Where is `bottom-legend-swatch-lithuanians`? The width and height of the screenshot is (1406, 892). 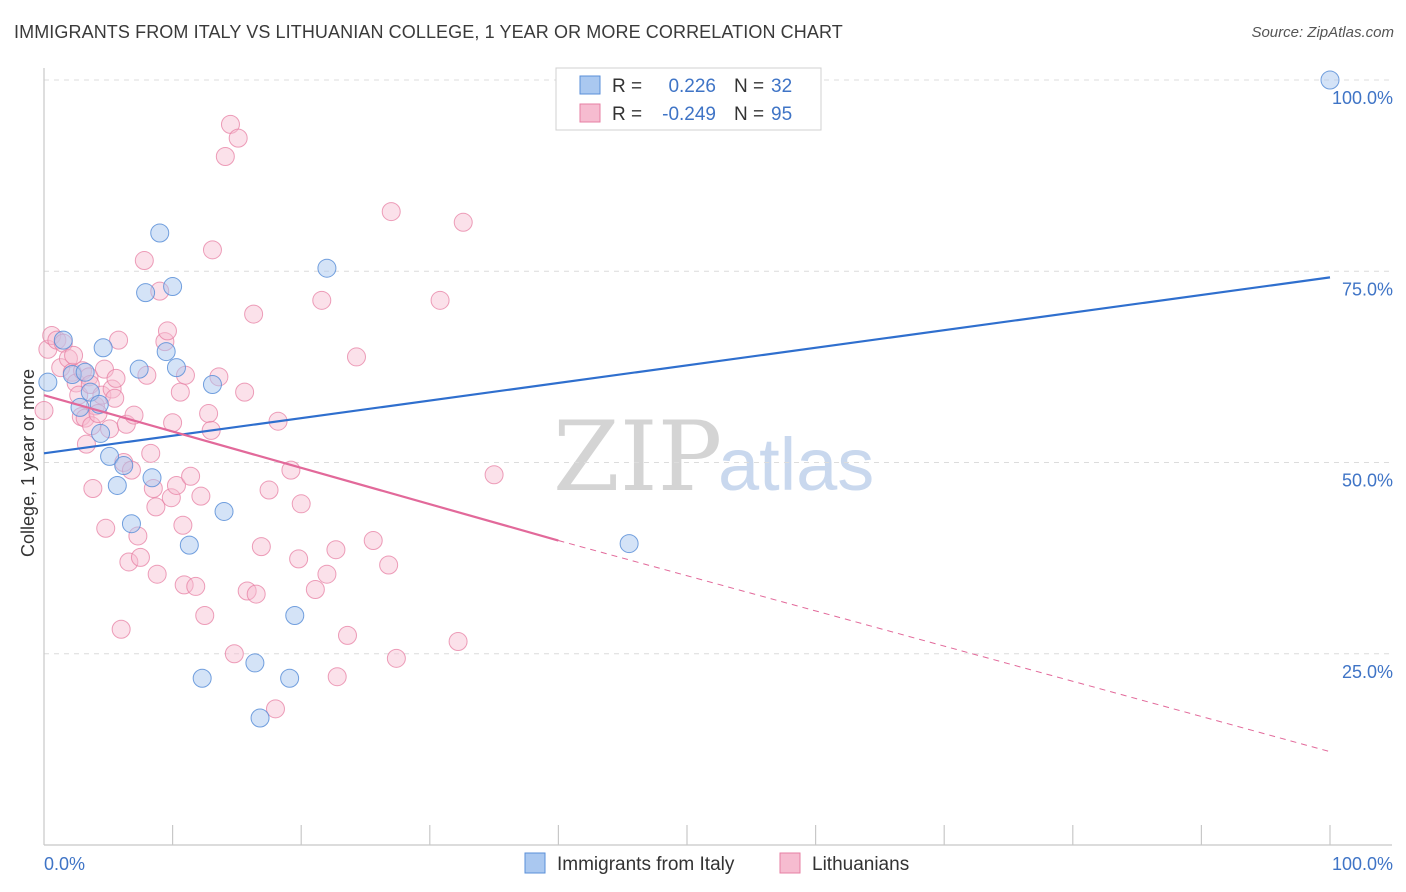 bottom-legend-swatch-lithuanians is located at coordinates (790, 863).